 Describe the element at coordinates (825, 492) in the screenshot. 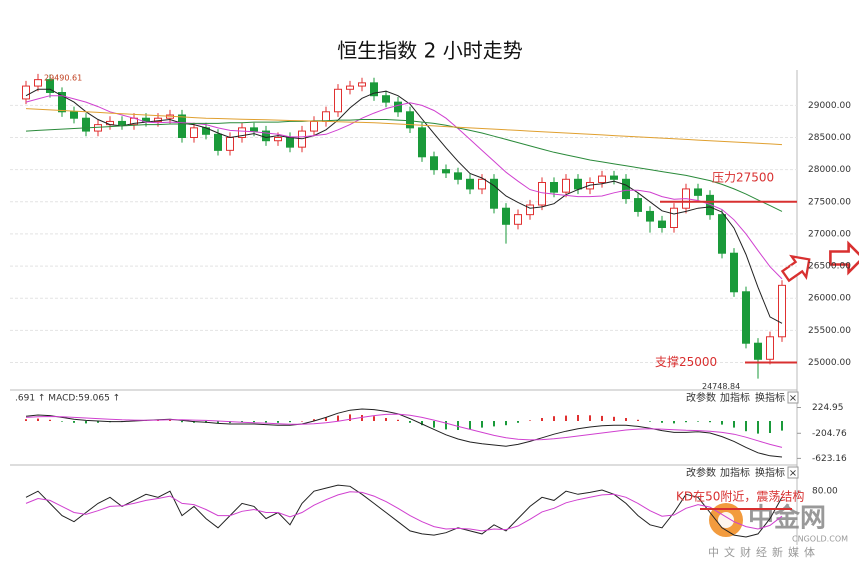

I see `y-tick-label: 80.00` at that location.